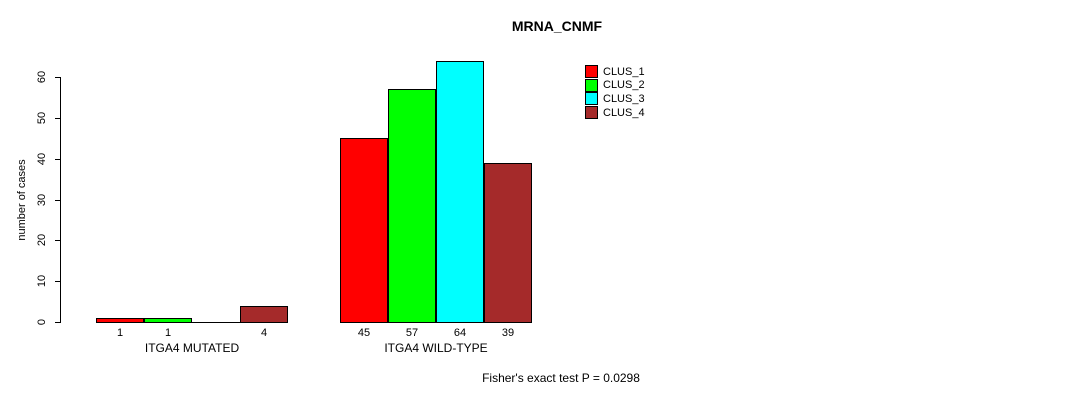 This screenshot has width=1090, height=400. Describe the element at coordinates (42, 322) in the screenshot. I see `y-axis-tick-label: 0` at that location.